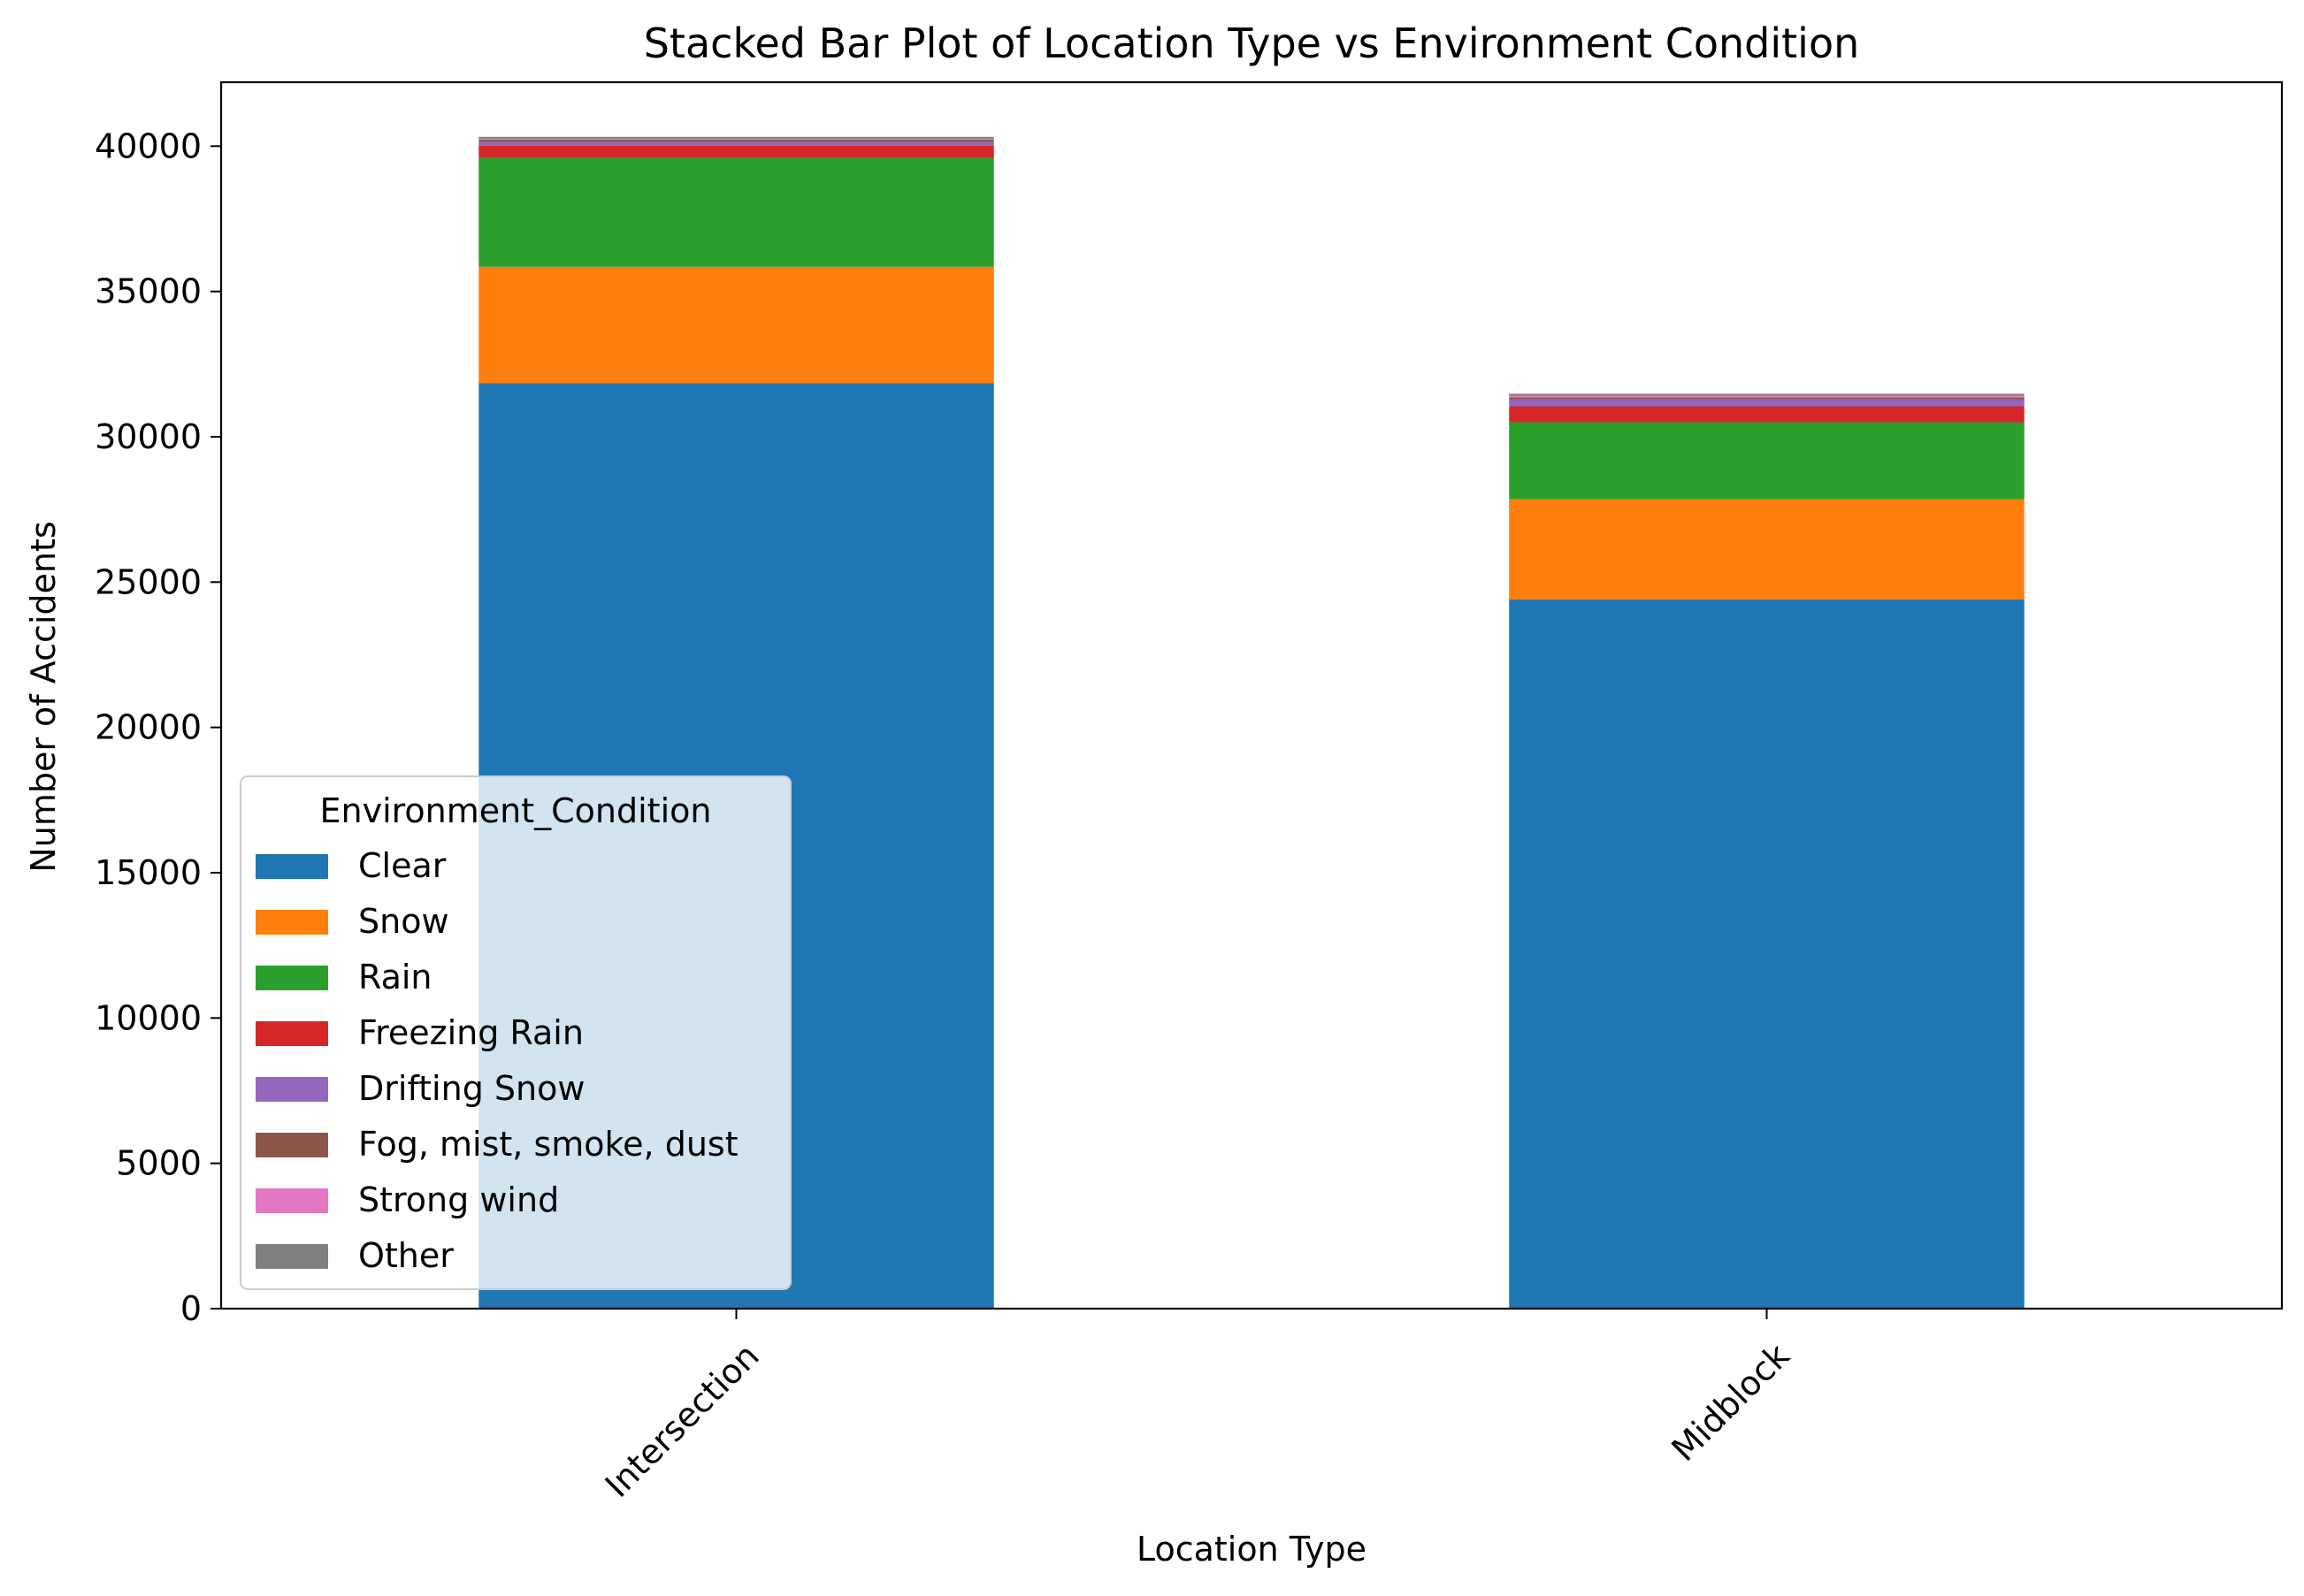  What do you see at coordinates (292, 1200) in the screenshot?
I see `legend-swatch-strong-wind` at bounding box center [292, 1200].